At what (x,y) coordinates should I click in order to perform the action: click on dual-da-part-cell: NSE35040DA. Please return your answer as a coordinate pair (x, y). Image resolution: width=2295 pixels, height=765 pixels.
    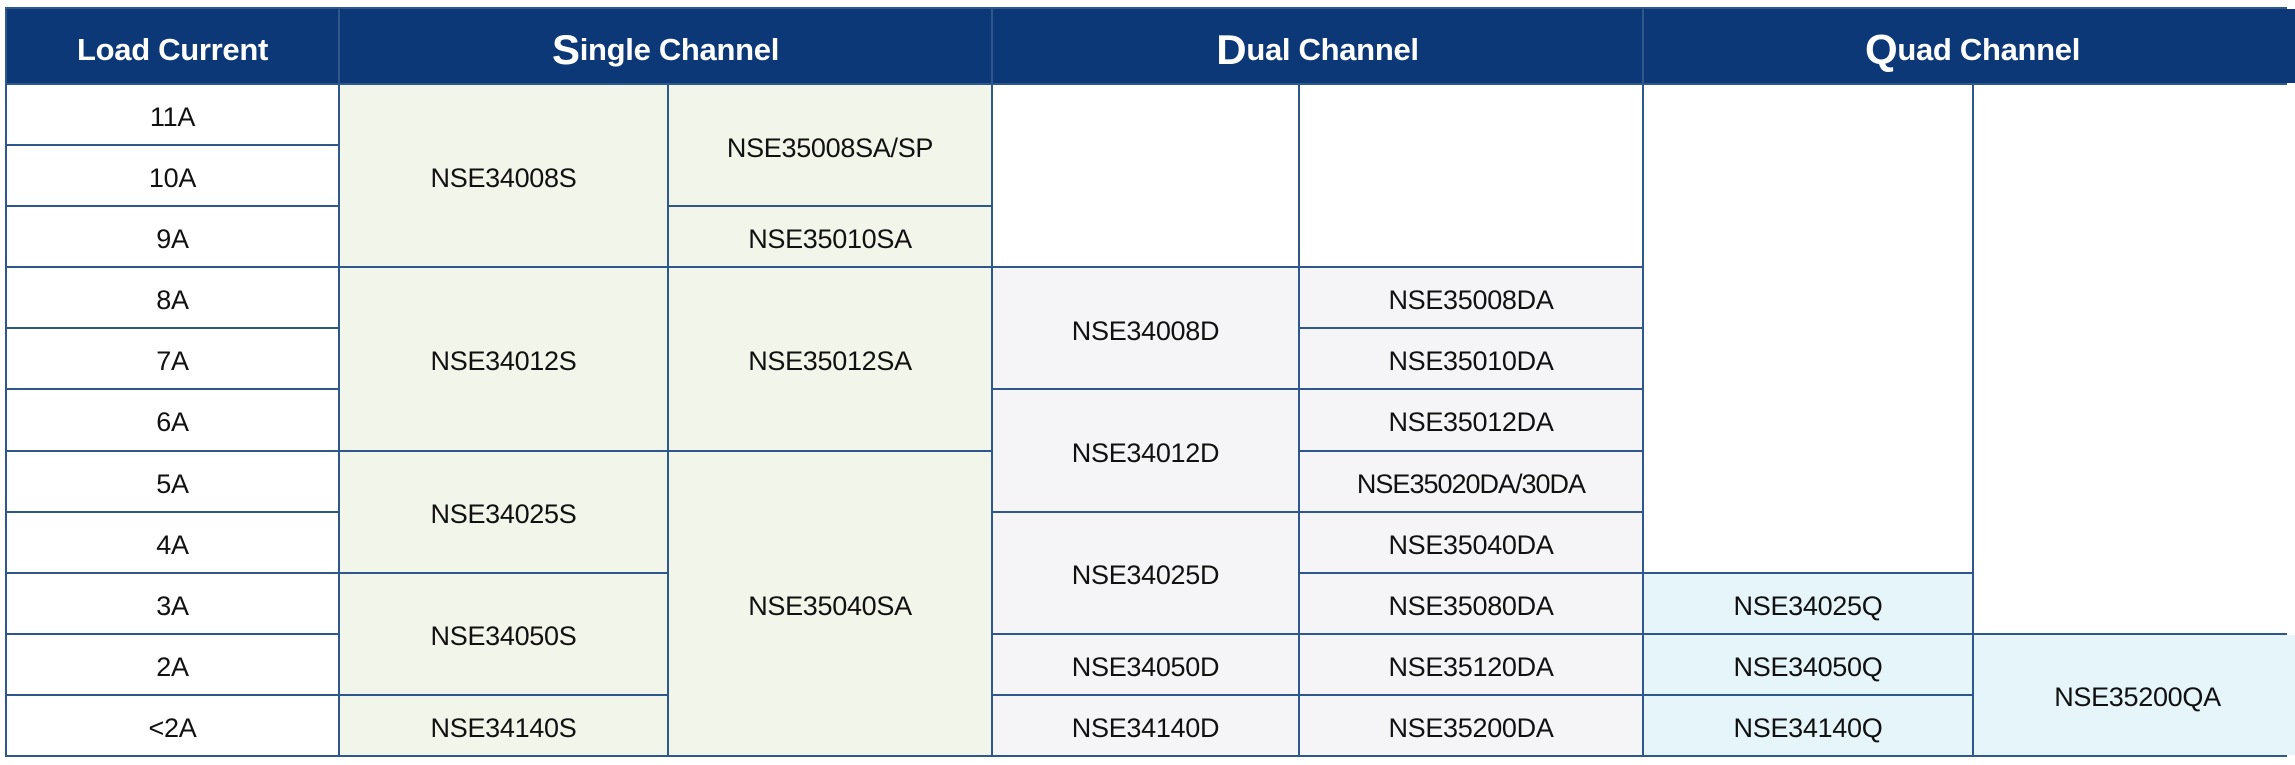
    Looking at the image, I should click on (1471, 542).